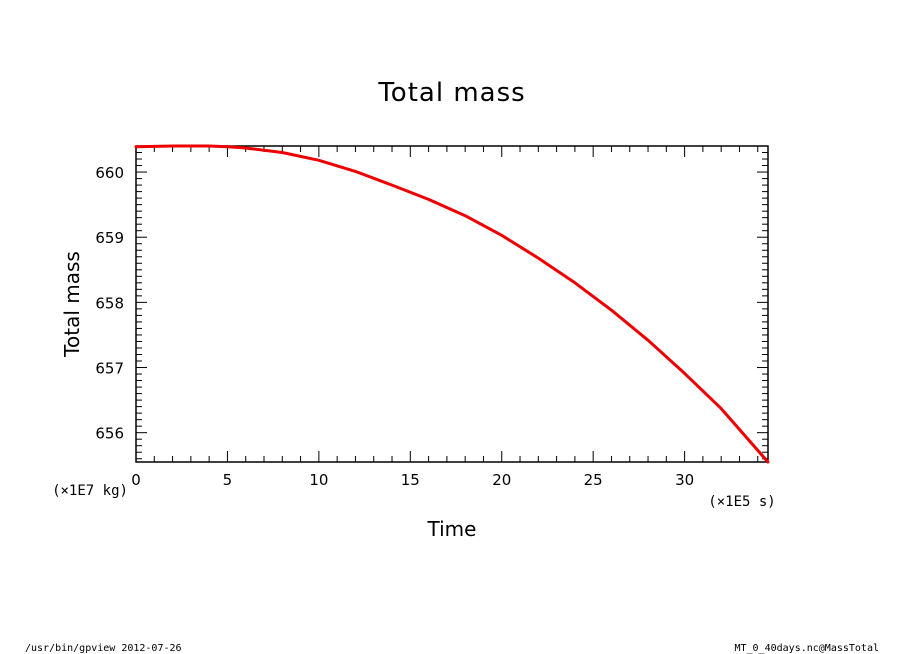 Image resolution: width=904 pixels, height=654 pixels. Describe the element at coordinates (109, 434) in the screenshot. I see `y-tick-label: 656` at that location.